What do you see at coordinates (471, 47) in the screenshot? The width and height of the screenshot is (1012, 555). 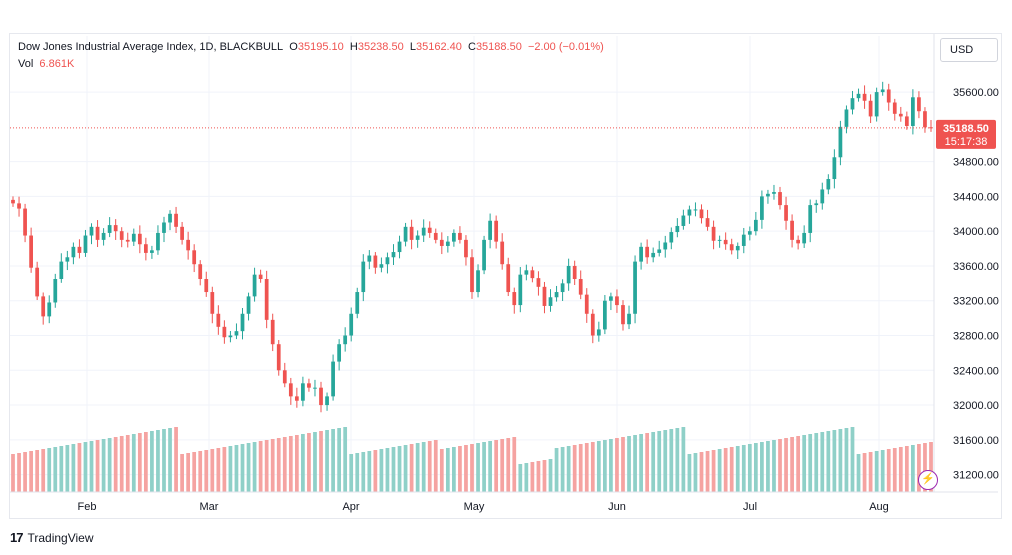 I see `close-label: C` at bounding box center [471, 47].